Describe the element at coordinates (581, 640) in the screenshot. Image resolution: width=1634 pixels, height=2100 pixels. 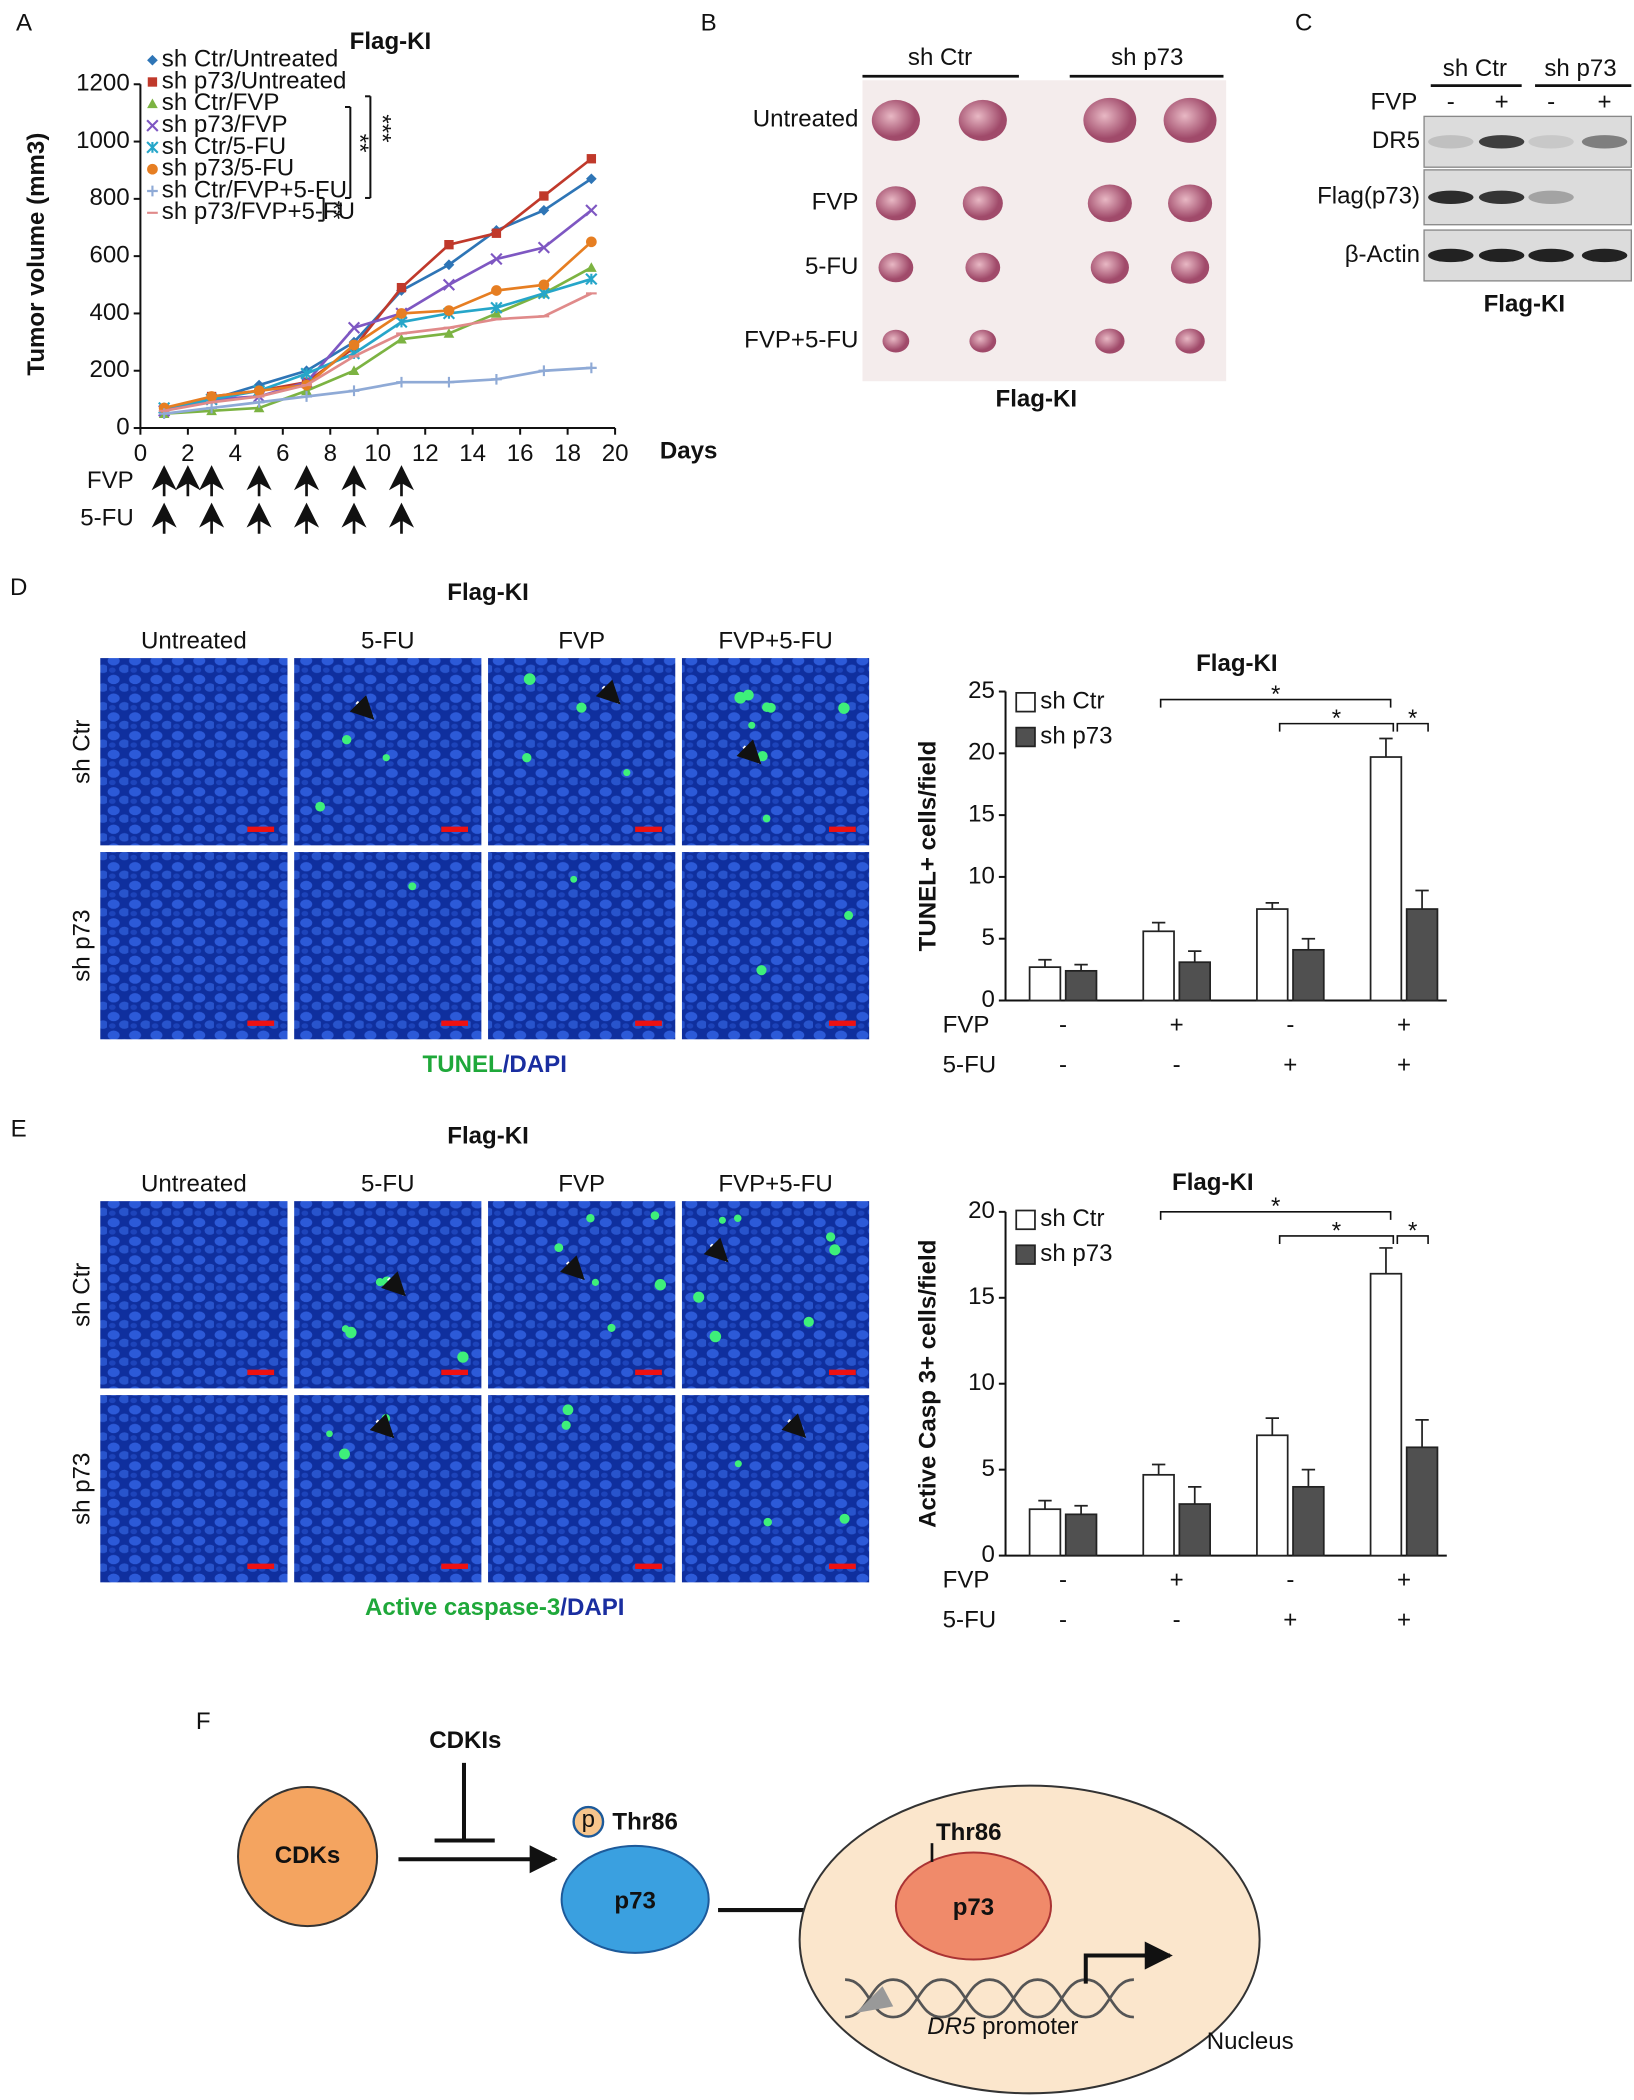
I see `column-label: FVP` at that location.